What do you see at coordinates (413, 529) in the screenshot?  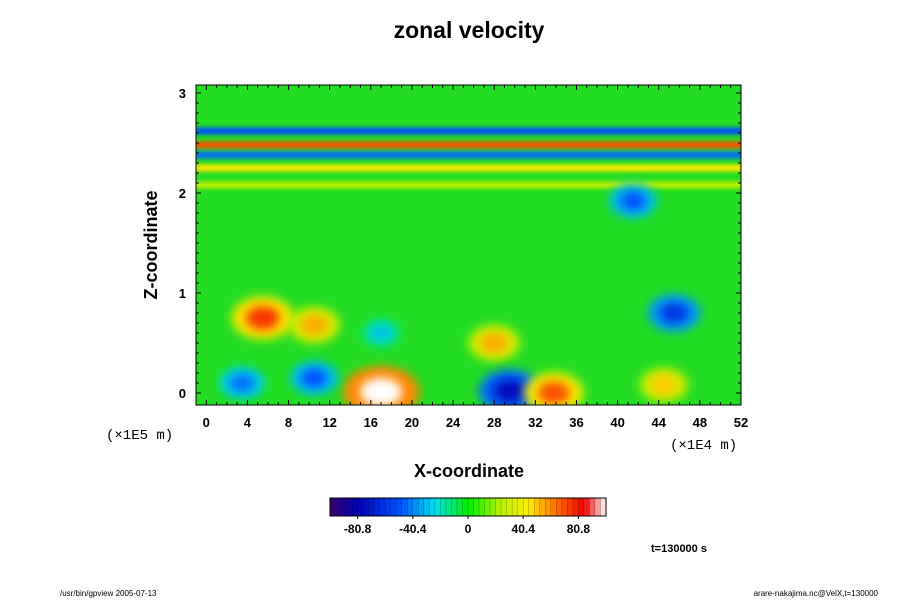 I see `colorbar-tick-label: -40.4` at bounding box center [413, 529].